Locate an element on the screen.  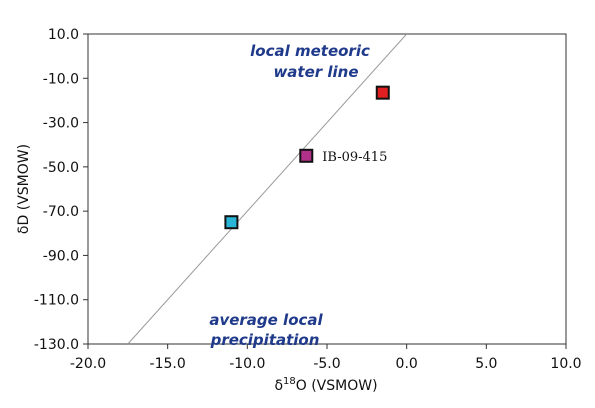
x-tick-label: 10.0 is located at coordinates (565, 364).